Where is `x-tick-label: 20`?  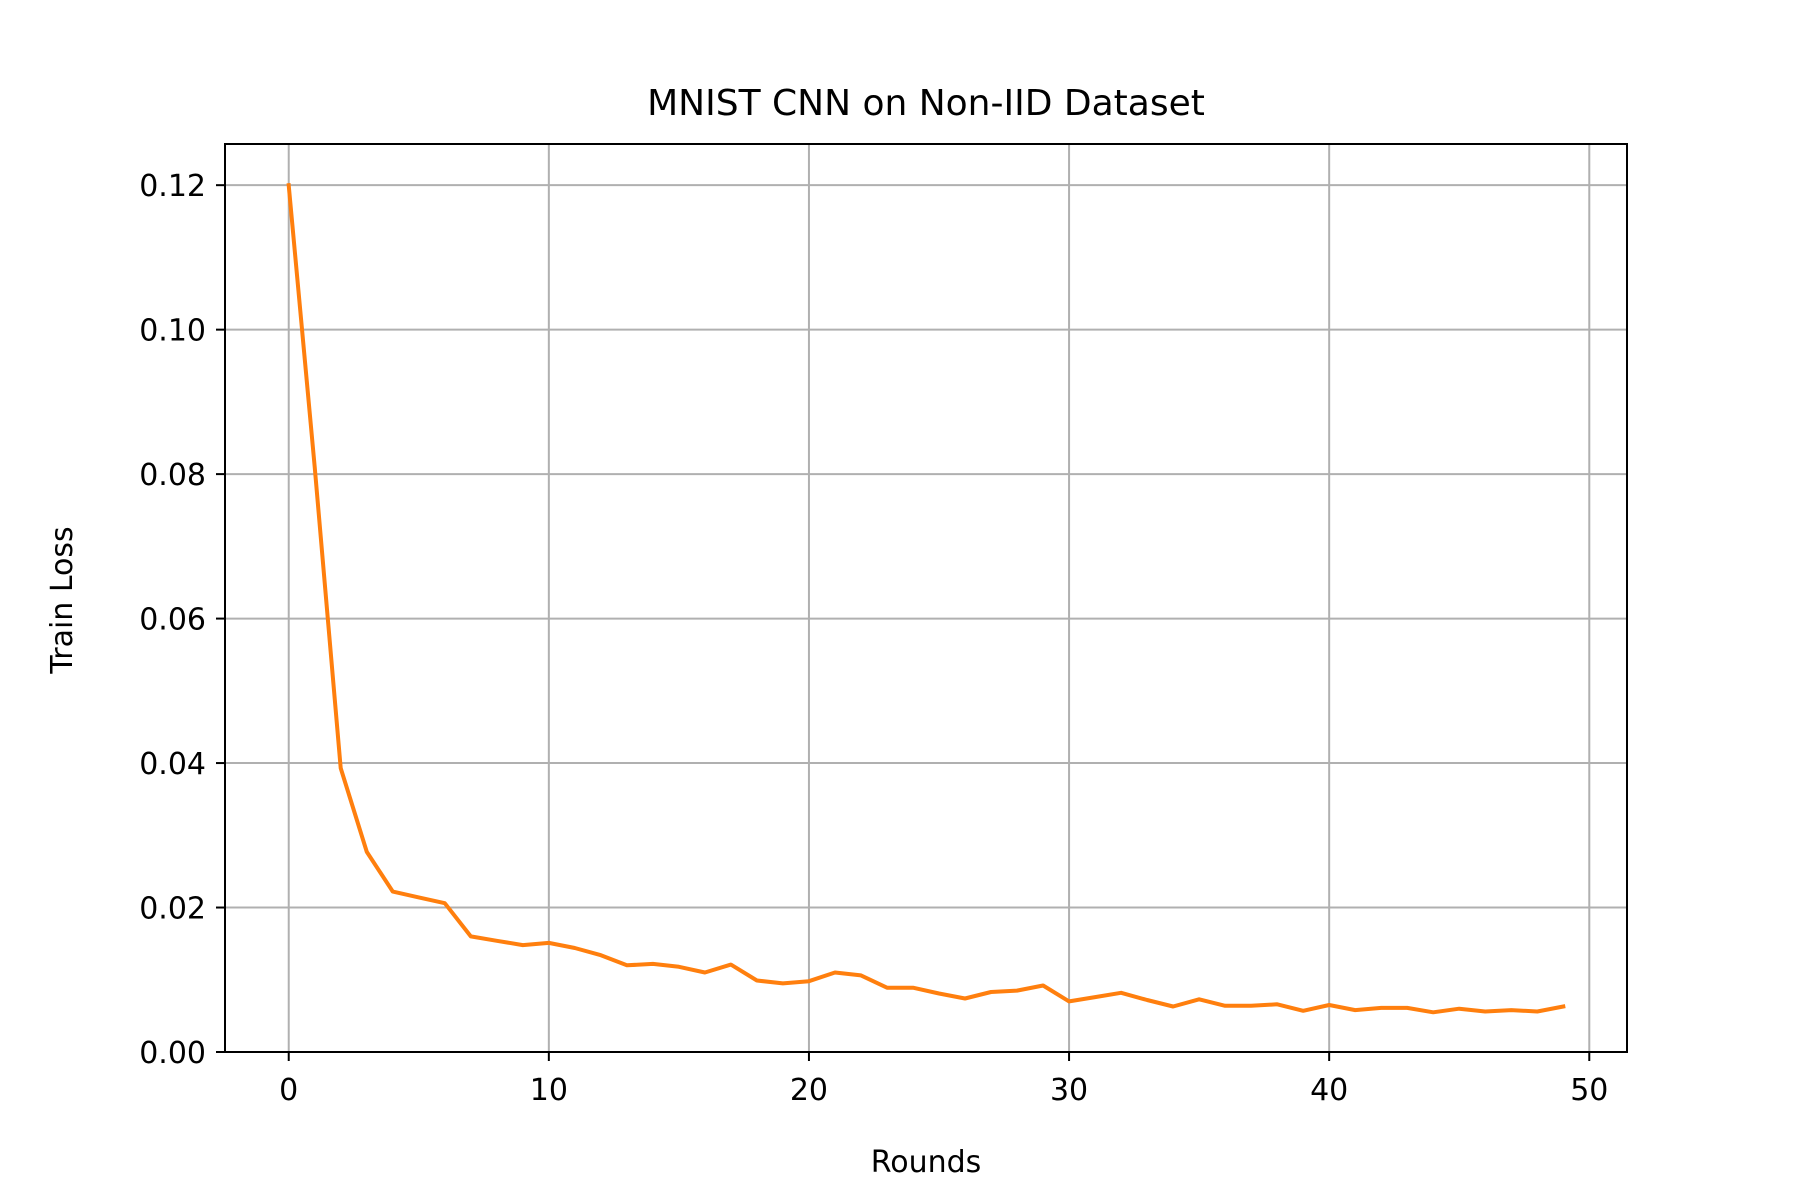
x-tick-label: 20 is located at coordinates (809, 1090).